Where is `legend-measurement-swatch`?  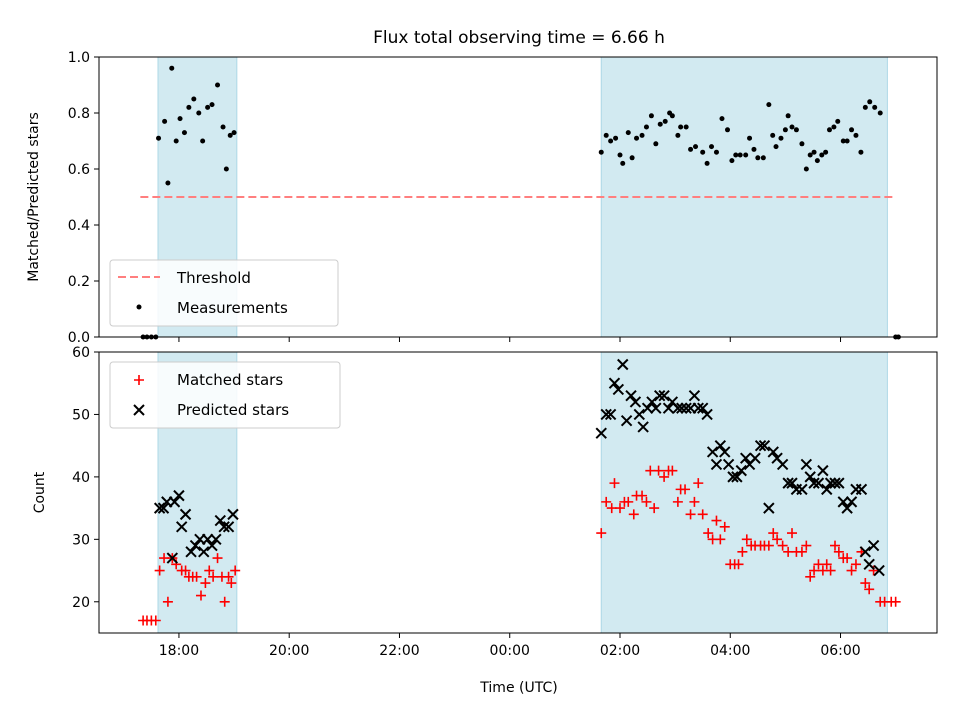 legend-measurement-swatch is located at coordinates (139, 307).